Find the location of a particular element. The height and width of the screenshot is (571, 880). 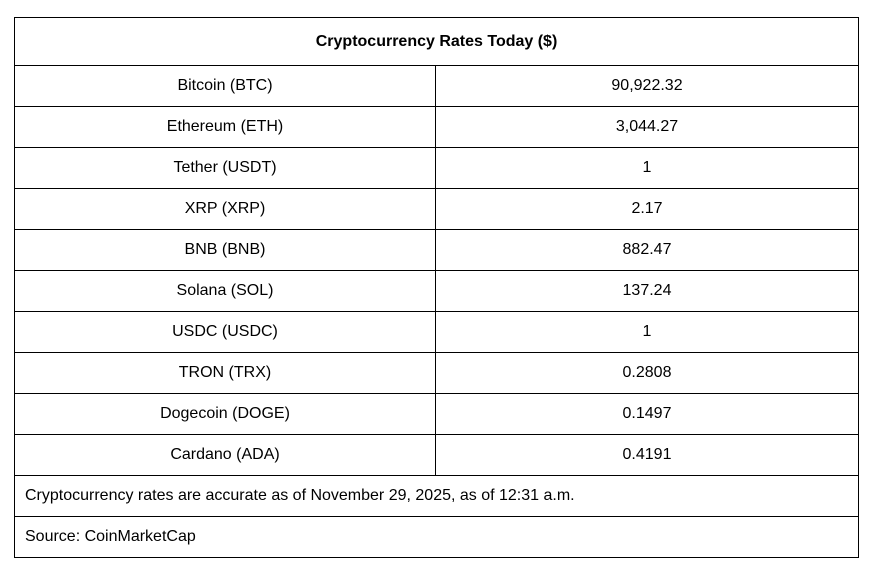

crypto-name-cell: BNB (BNB) is located at coordinates (225, 250).